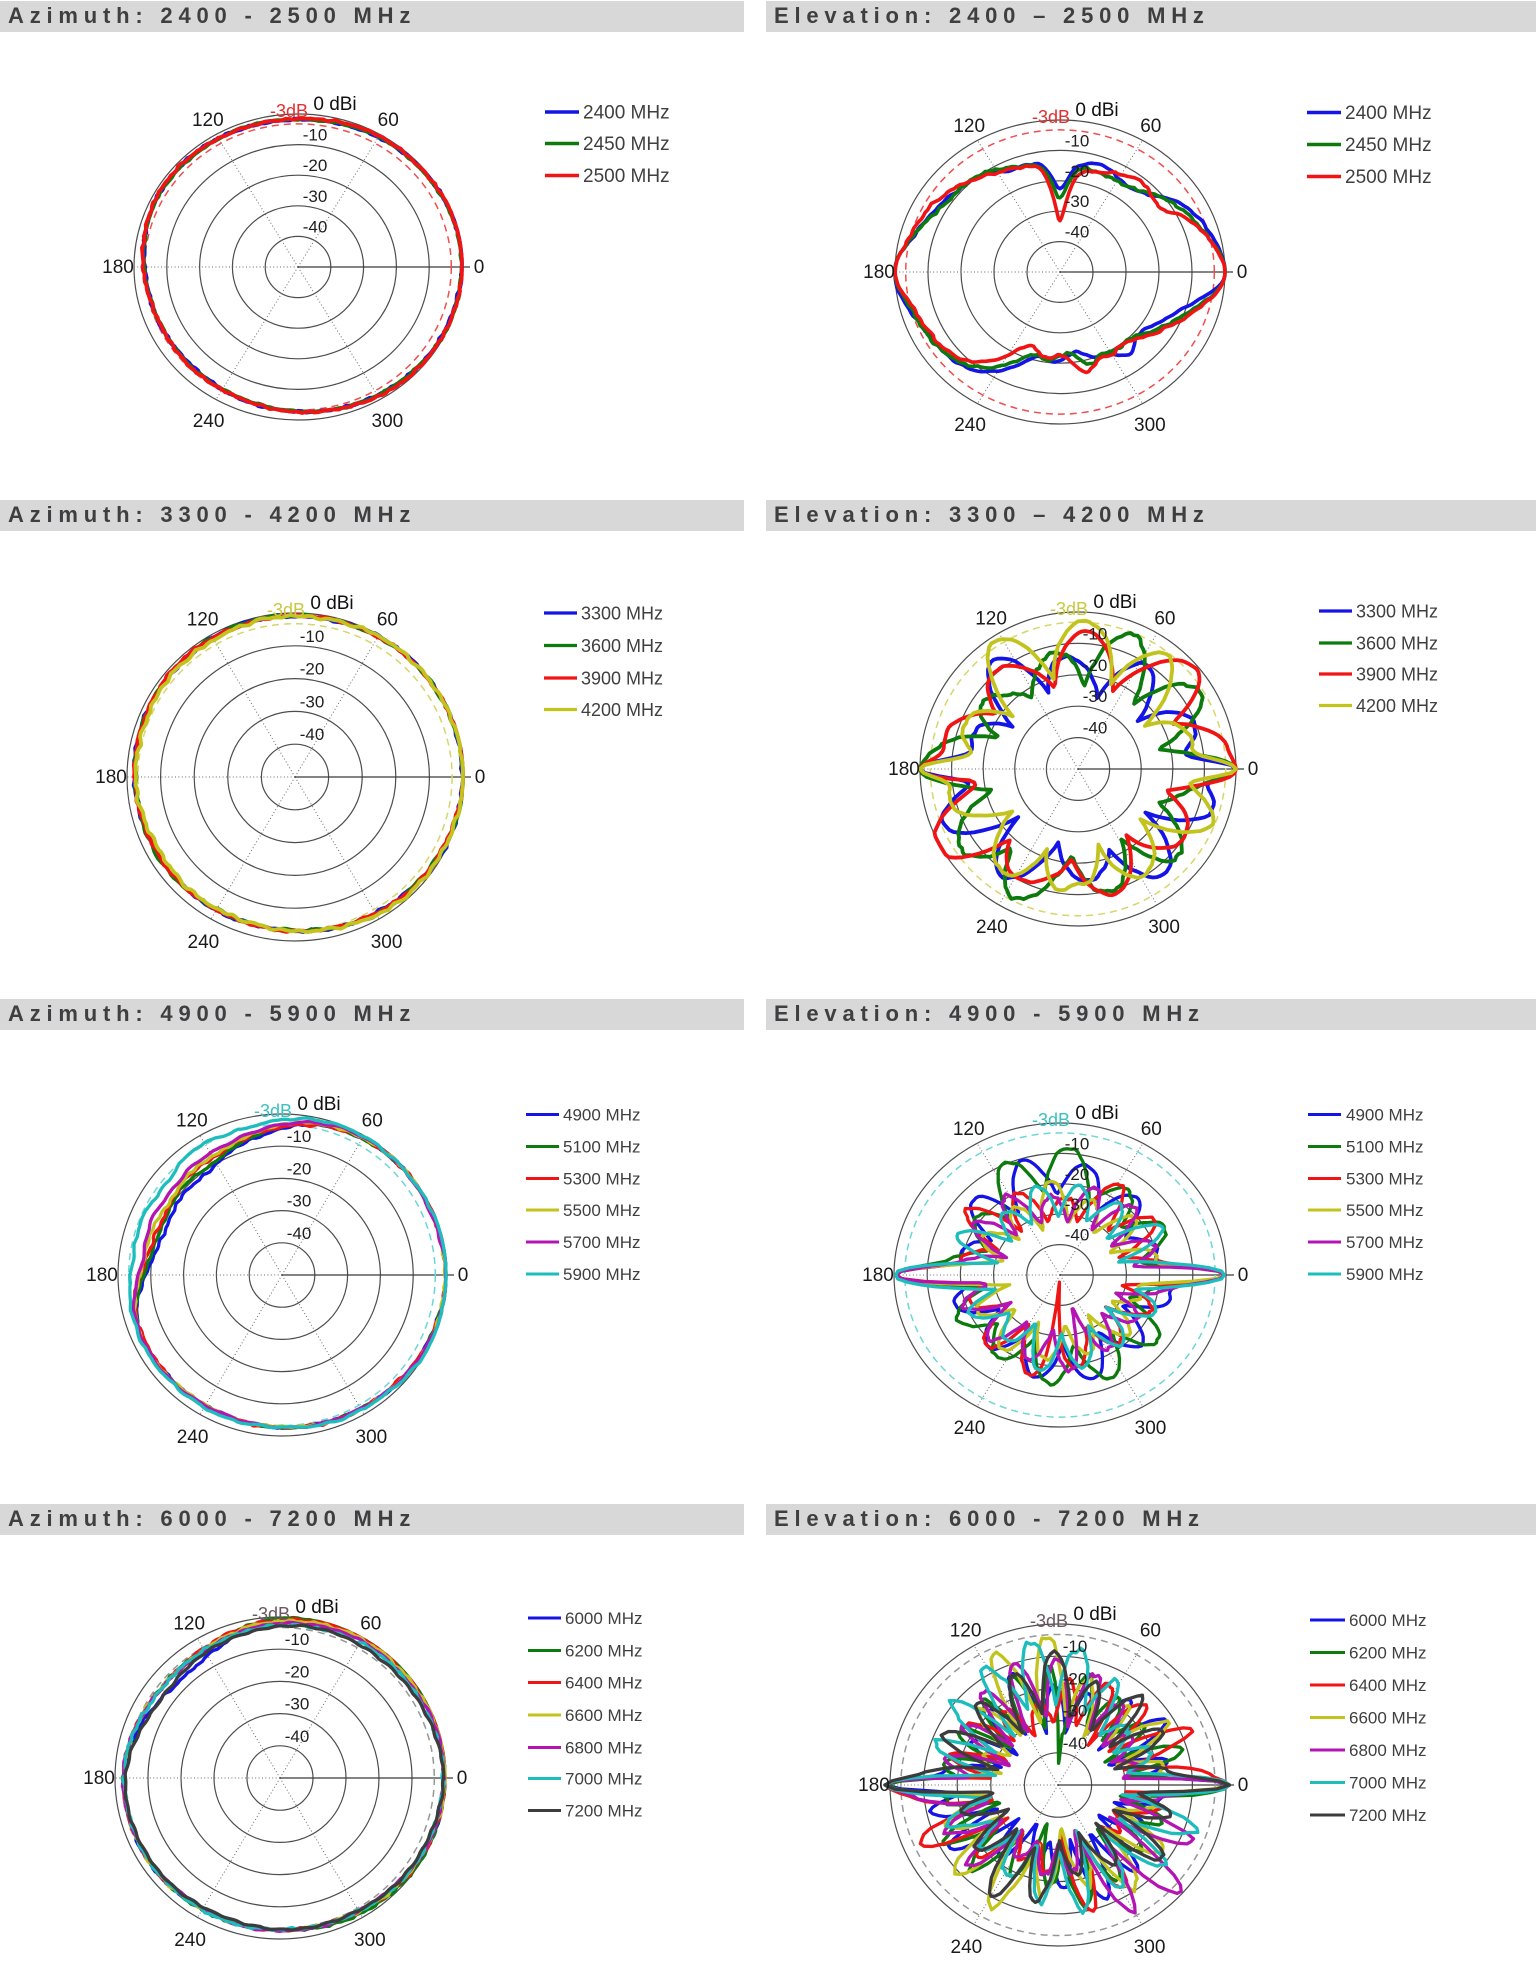 The image size is (1536, 1971). Describe the element at coordinates (603, 1748) in the screenshot. I see `svg-text: 6800 MHz` at that location.